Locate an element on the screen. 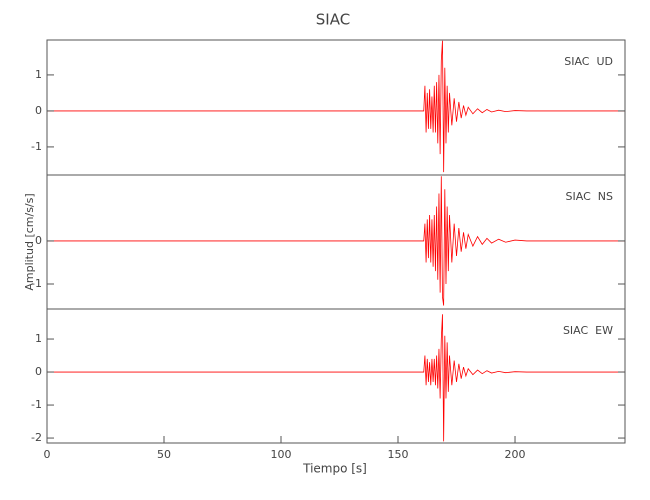 The height and width of the screenshot is (500, 650). x-tick-label: 0 is located at coordinates (47, 454).